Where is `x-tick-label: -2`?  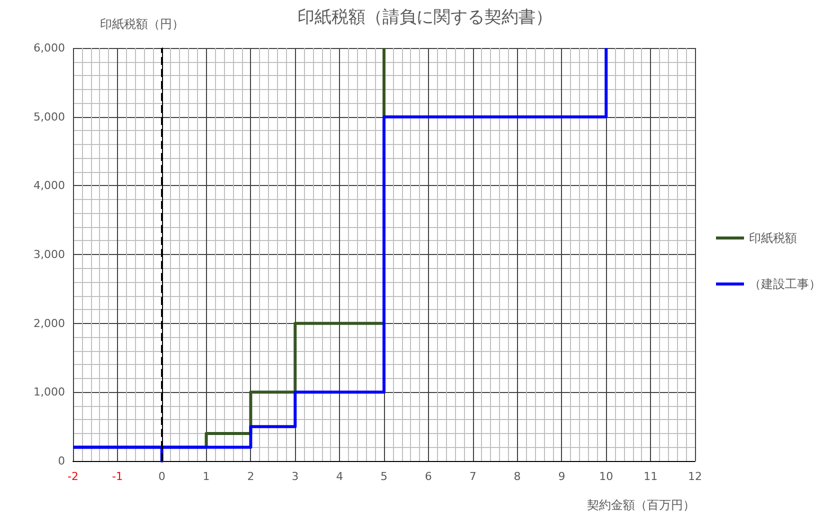
x-tick-label: -2 is located at coordinates (73, 476).